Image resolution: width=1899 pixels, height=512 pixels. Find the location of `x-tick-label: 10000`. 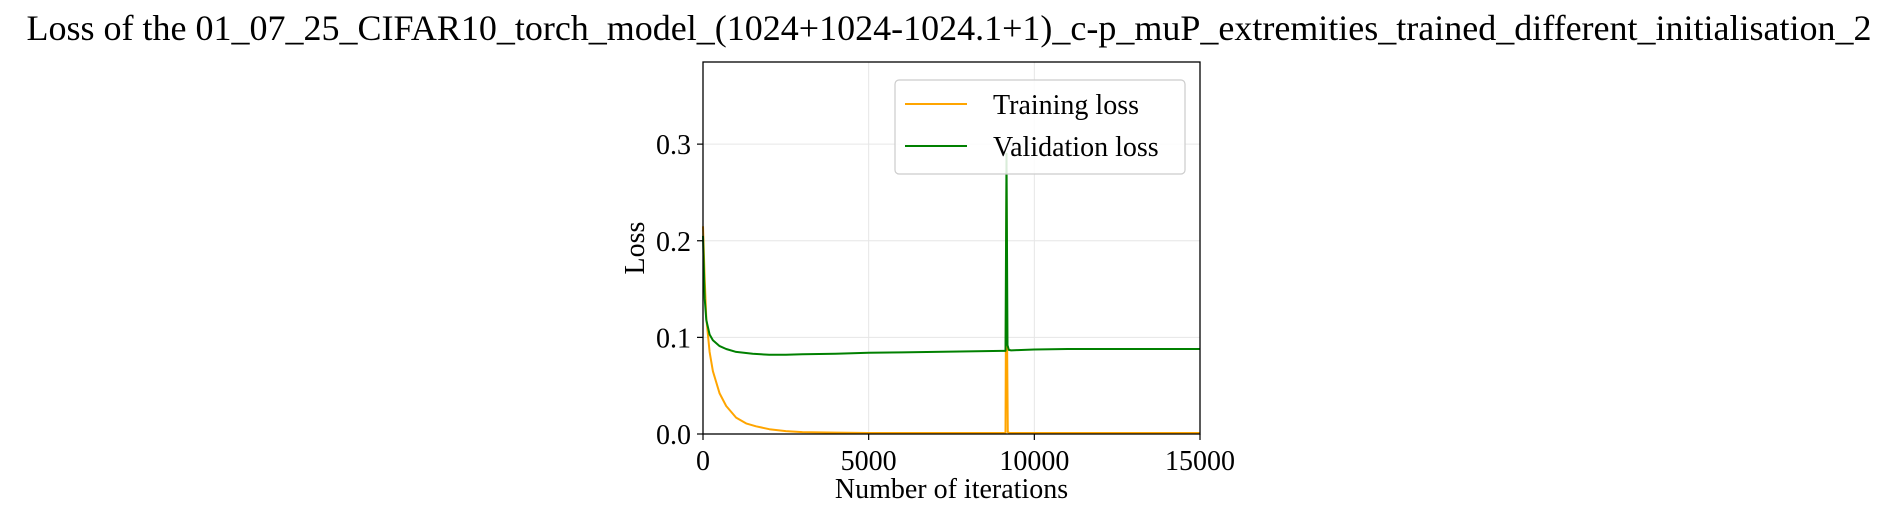

x-tick-label: 10000 is located at coordinates (1034, 461).